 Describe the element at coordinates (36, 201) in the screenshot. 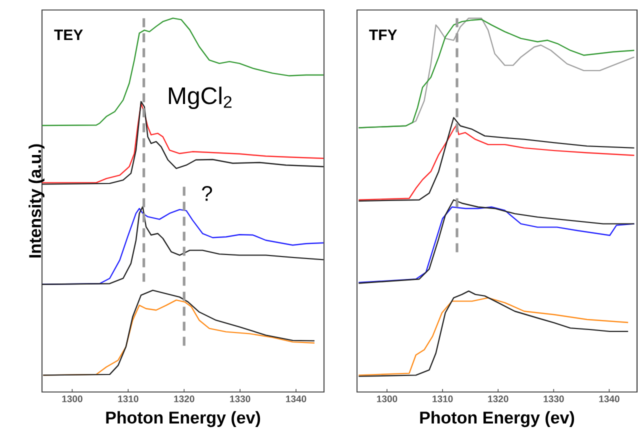

I see `y-axis-title: Intensity (a.u.)` at that location.